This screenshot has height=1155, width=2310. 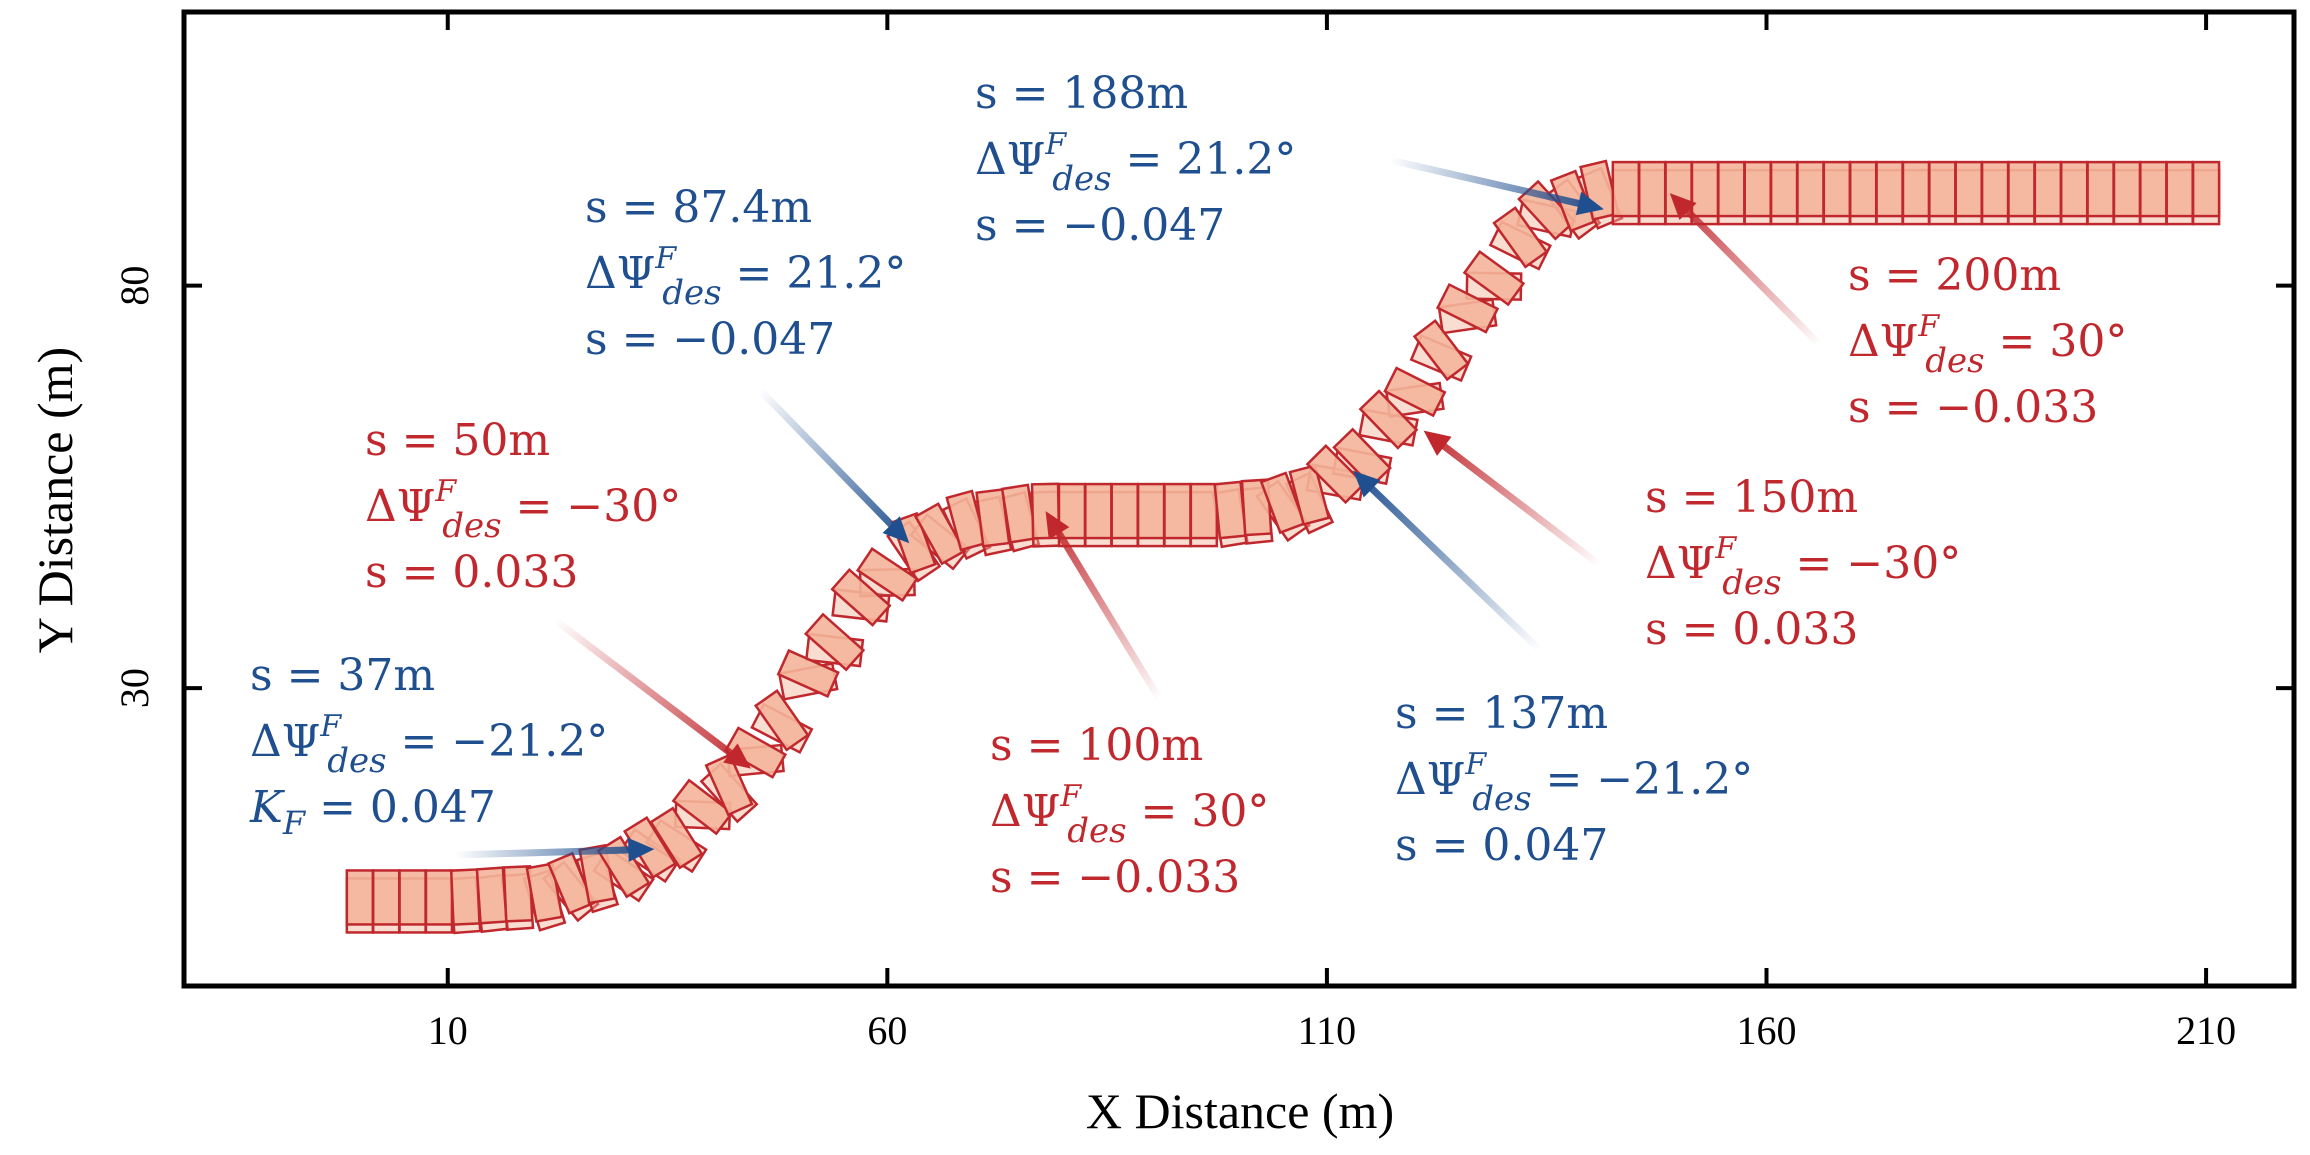 I want to click on x-tick-label: 60, so click(x=887, y=1030).